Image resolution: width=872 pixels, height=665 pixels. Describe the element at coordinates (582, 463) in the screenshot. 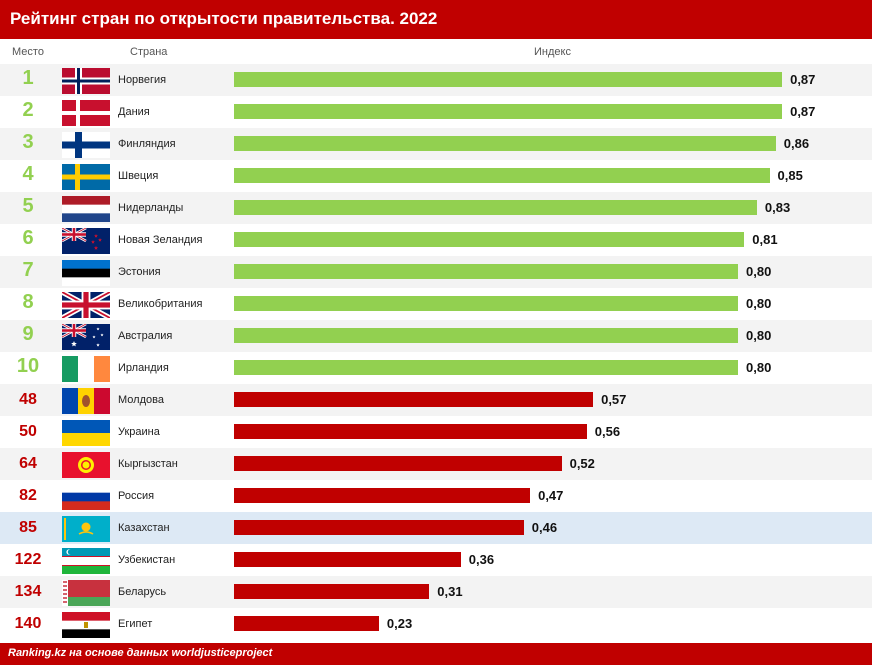

I see `value-label: 0,52` at that location.